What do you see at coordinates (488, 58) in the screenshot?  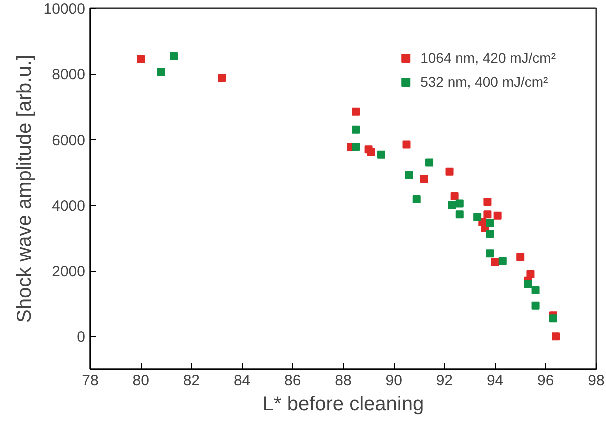 I see `legend-label: 1064 nm, 420 mJ/cm²` at bounding box center [488, 58].